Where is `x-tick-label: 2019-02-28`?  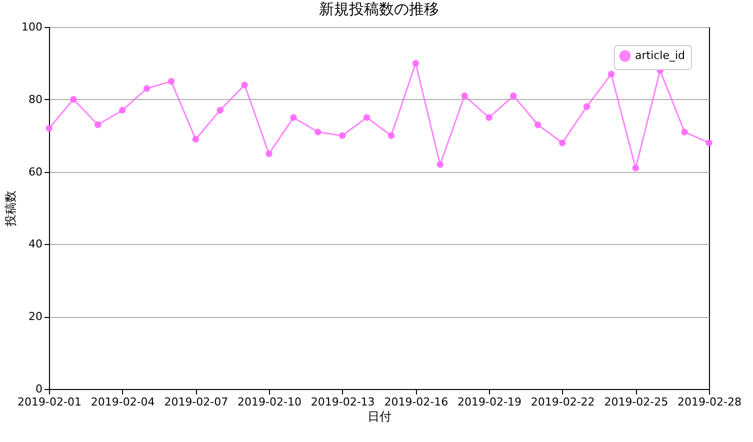
x-tick-label: 2019-02-28 is located at coordinates (710, 402).